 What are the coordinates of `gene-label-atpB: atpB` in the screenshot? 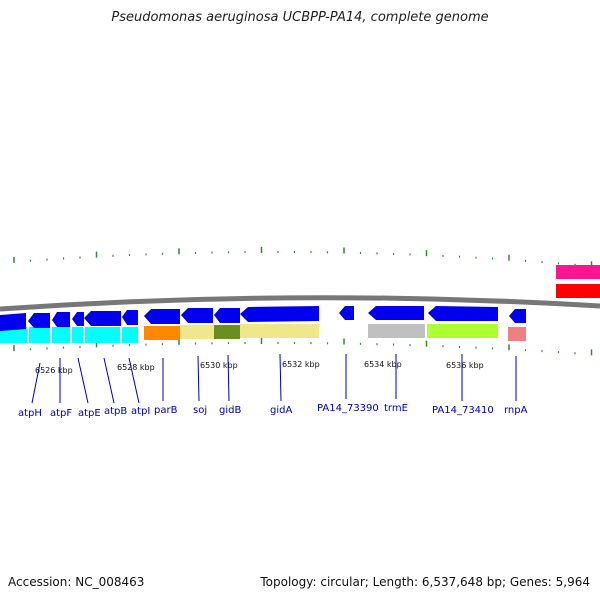 It's located at (115, 411).